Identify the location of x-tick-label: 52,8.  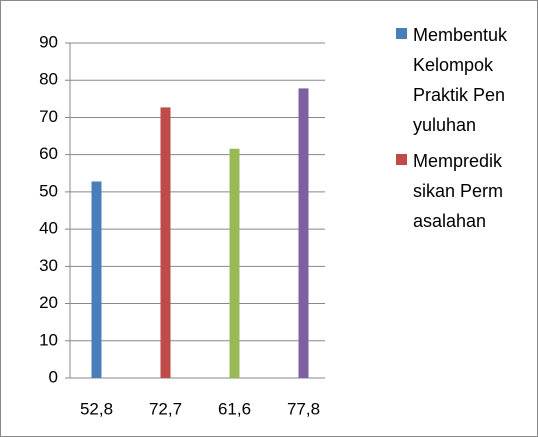
(96, 408).